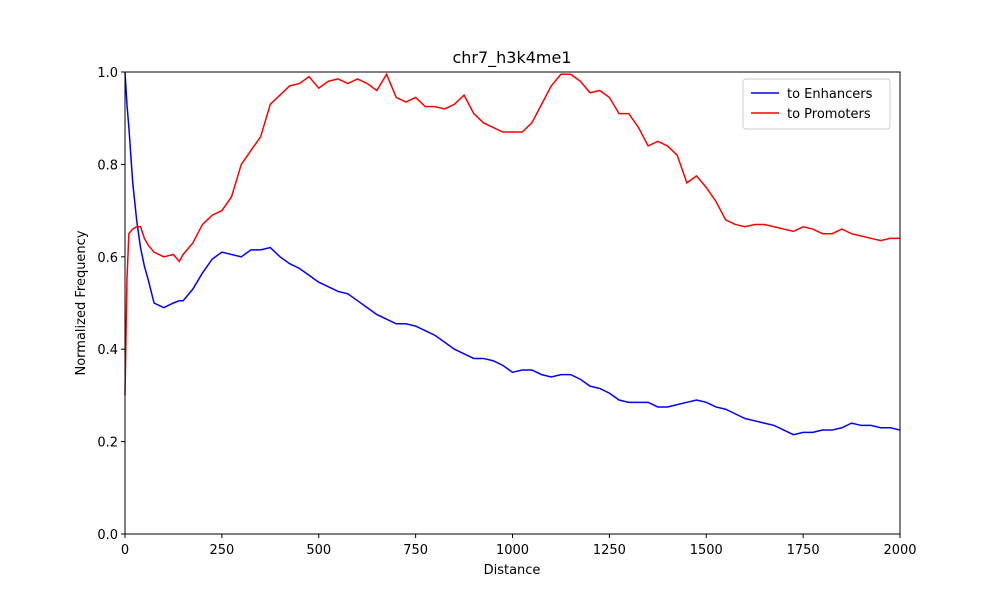 The image size is (1000, 604). Describe the element at coordinates (511, 58) in the screenshot. I see `chart-title: chr7_h3k4me1` at that location.